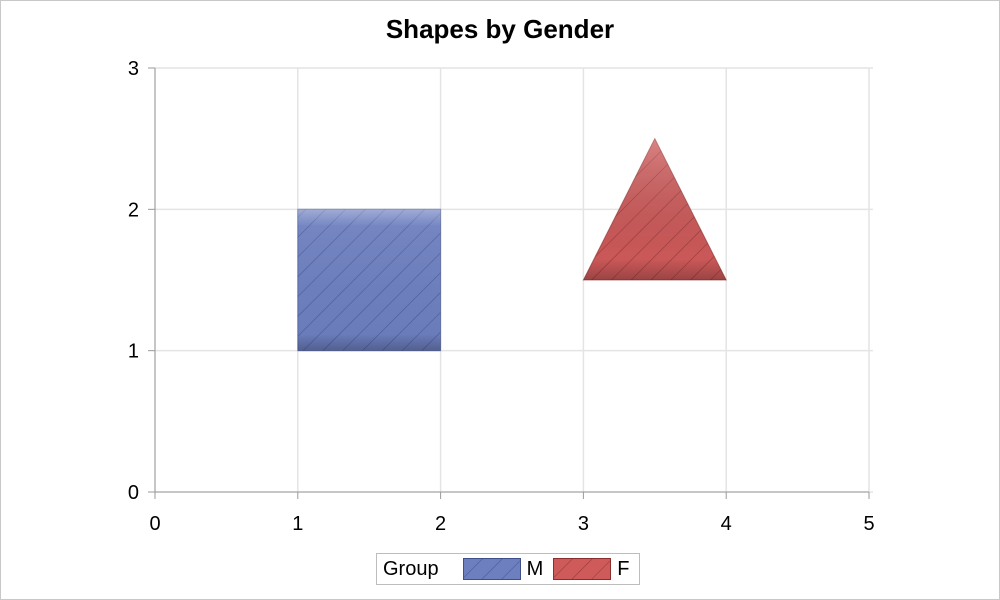 The width and height of the screenshot is (1000, 600). Describe the element at coordinates (440, 524) in the screenshot. I see `x-tick-label: 2` at that location.